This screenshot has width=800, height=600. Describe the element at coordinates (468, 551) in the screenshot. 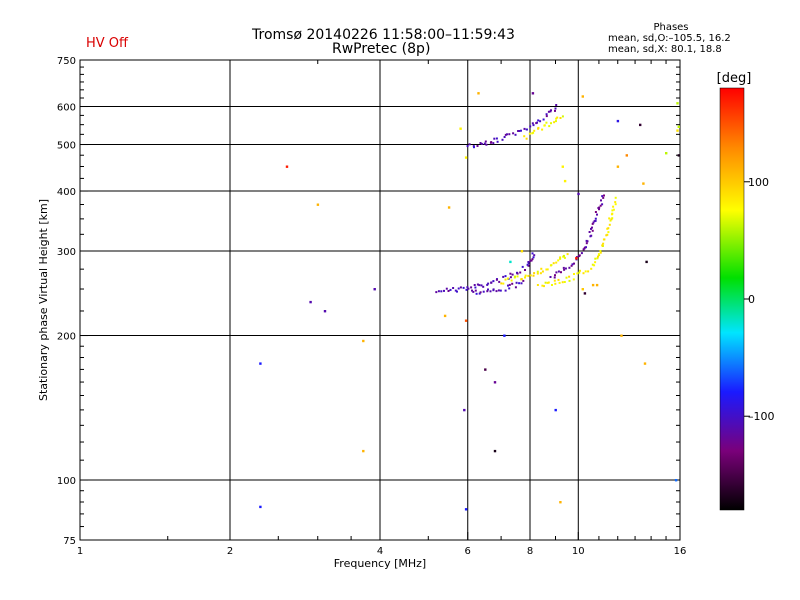

I see `x-tick-label: 6` at that location.